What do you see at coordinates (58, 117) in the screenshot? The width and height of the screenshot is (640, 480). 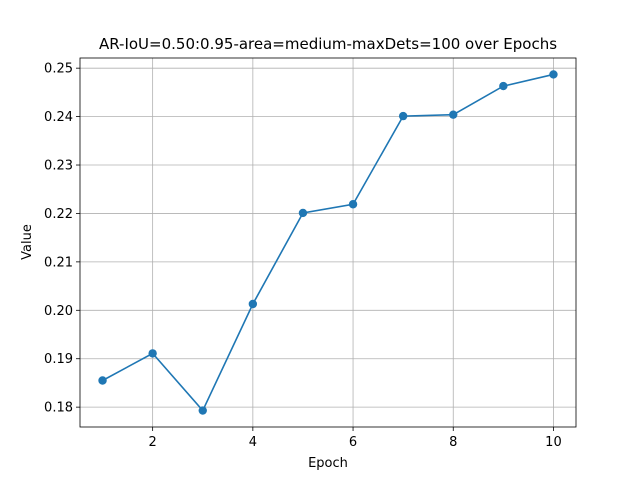 I see `y-tick-label: 0.24` at bounding box center [58, 117].